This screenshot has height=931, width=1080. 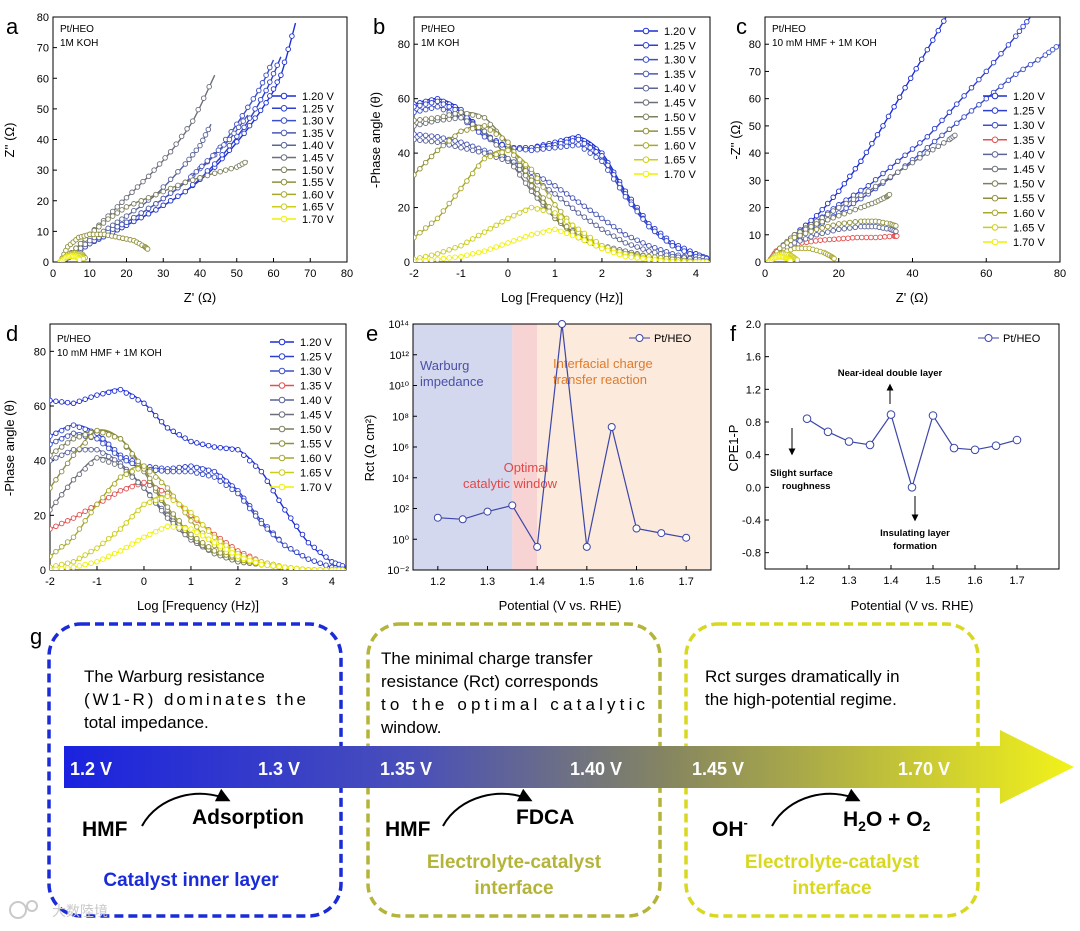 I want to click on panel-a-ytick-label: 30, so click(x=43, y=171).